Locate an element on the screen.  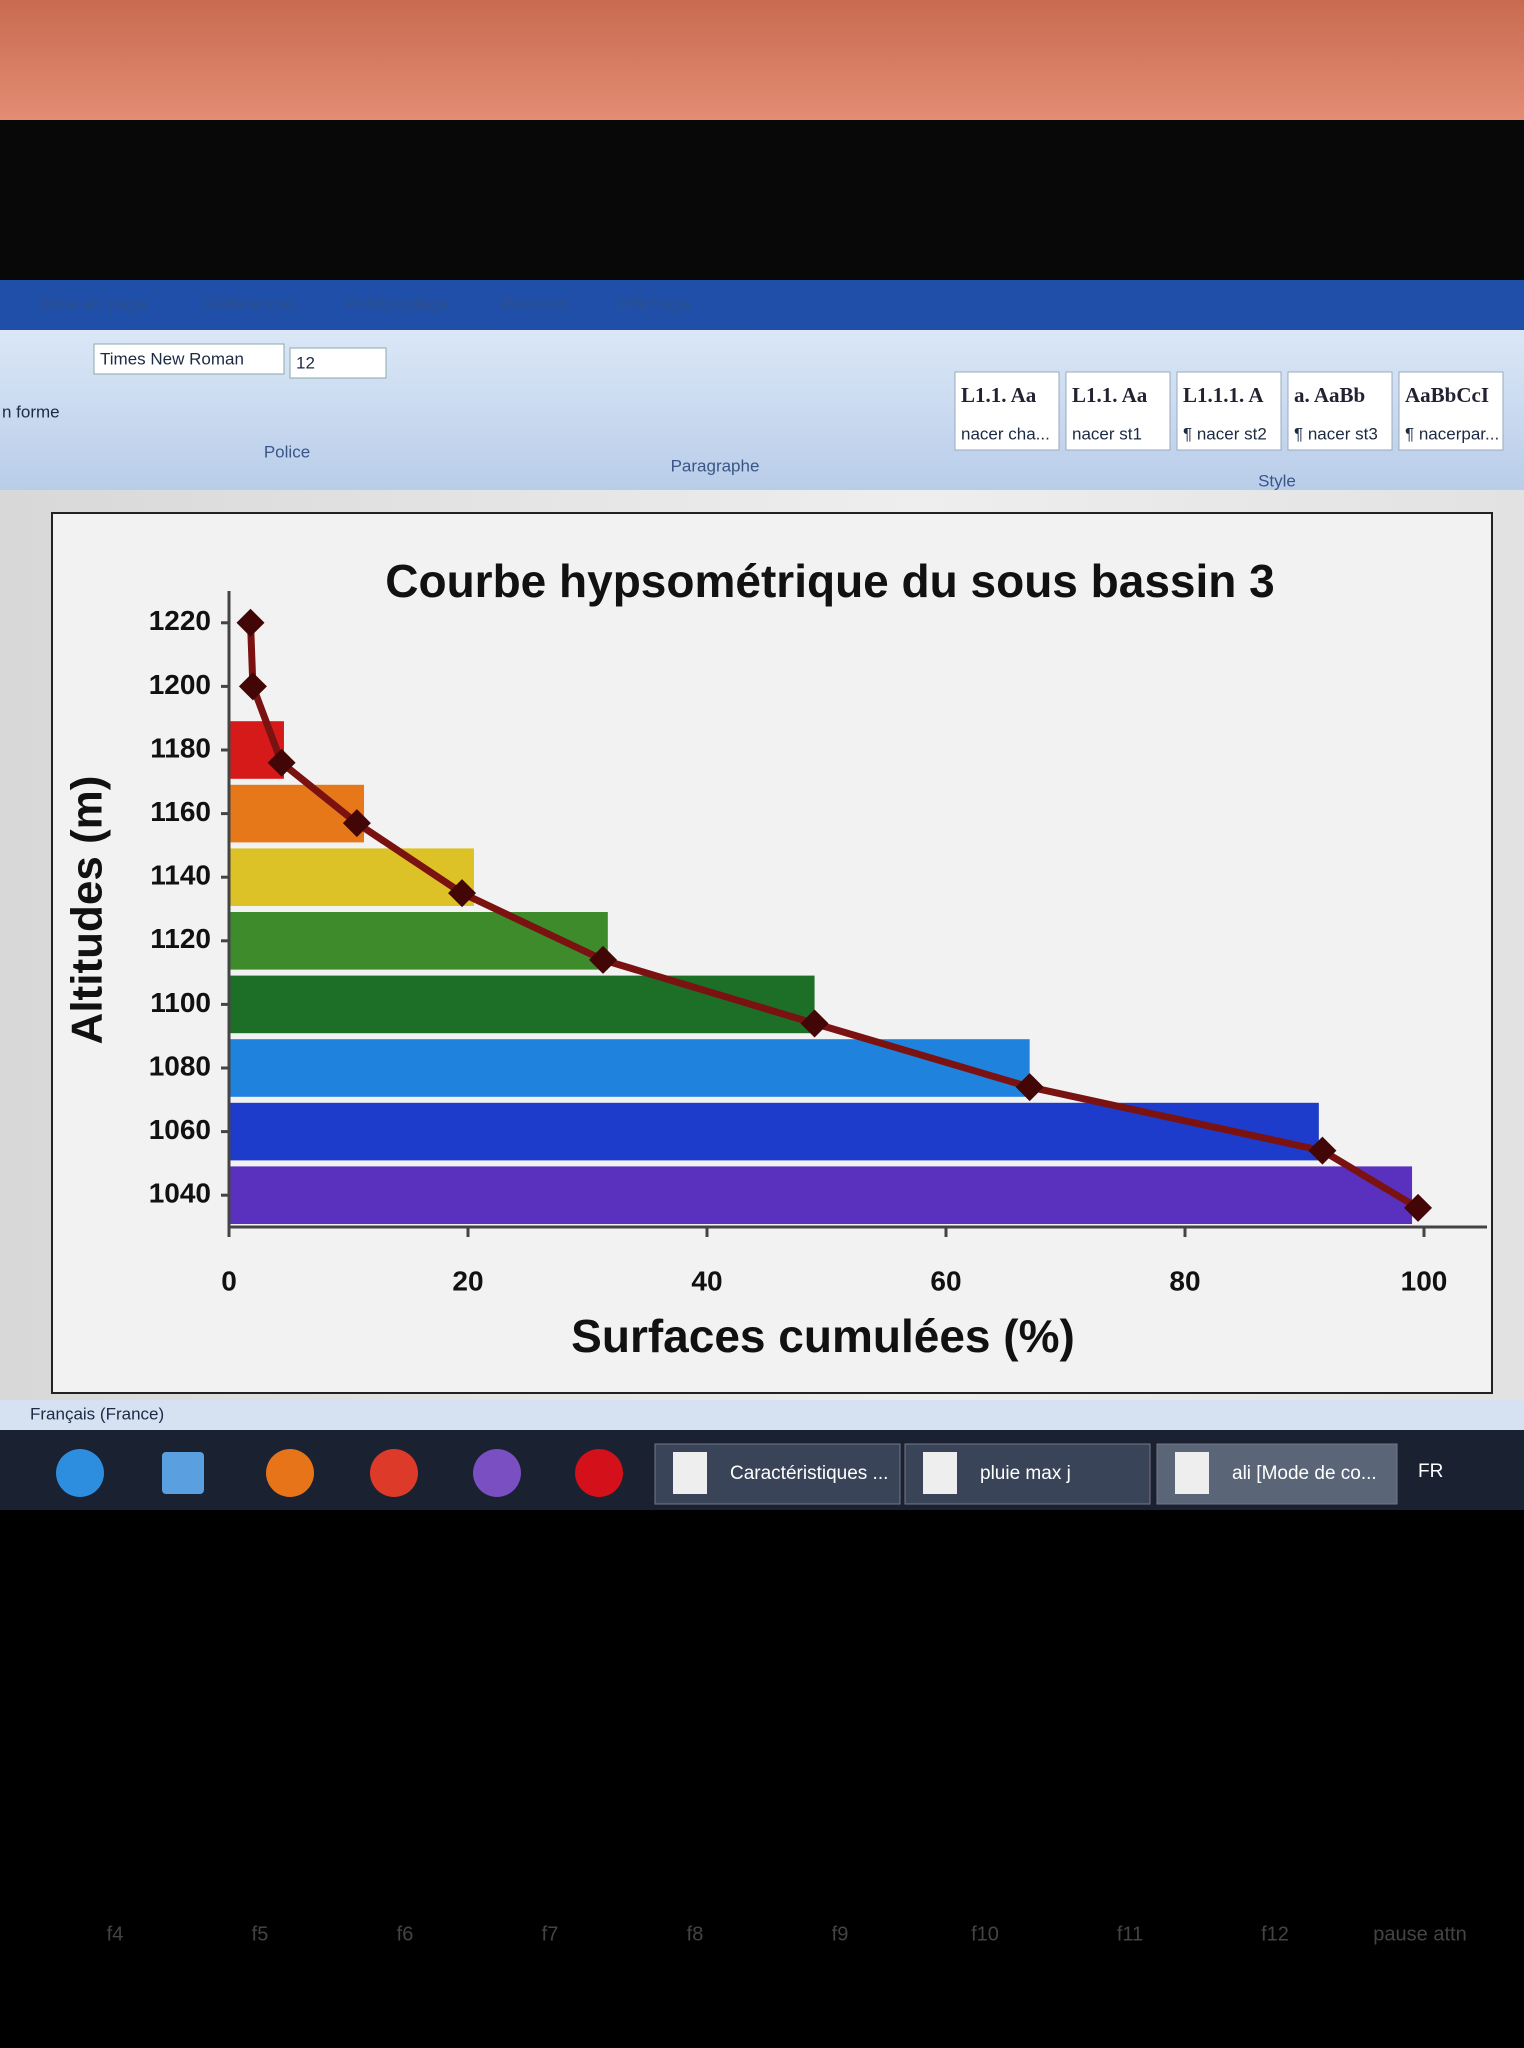
x-tick-label: 40 is located at coordinates (706, 1280).